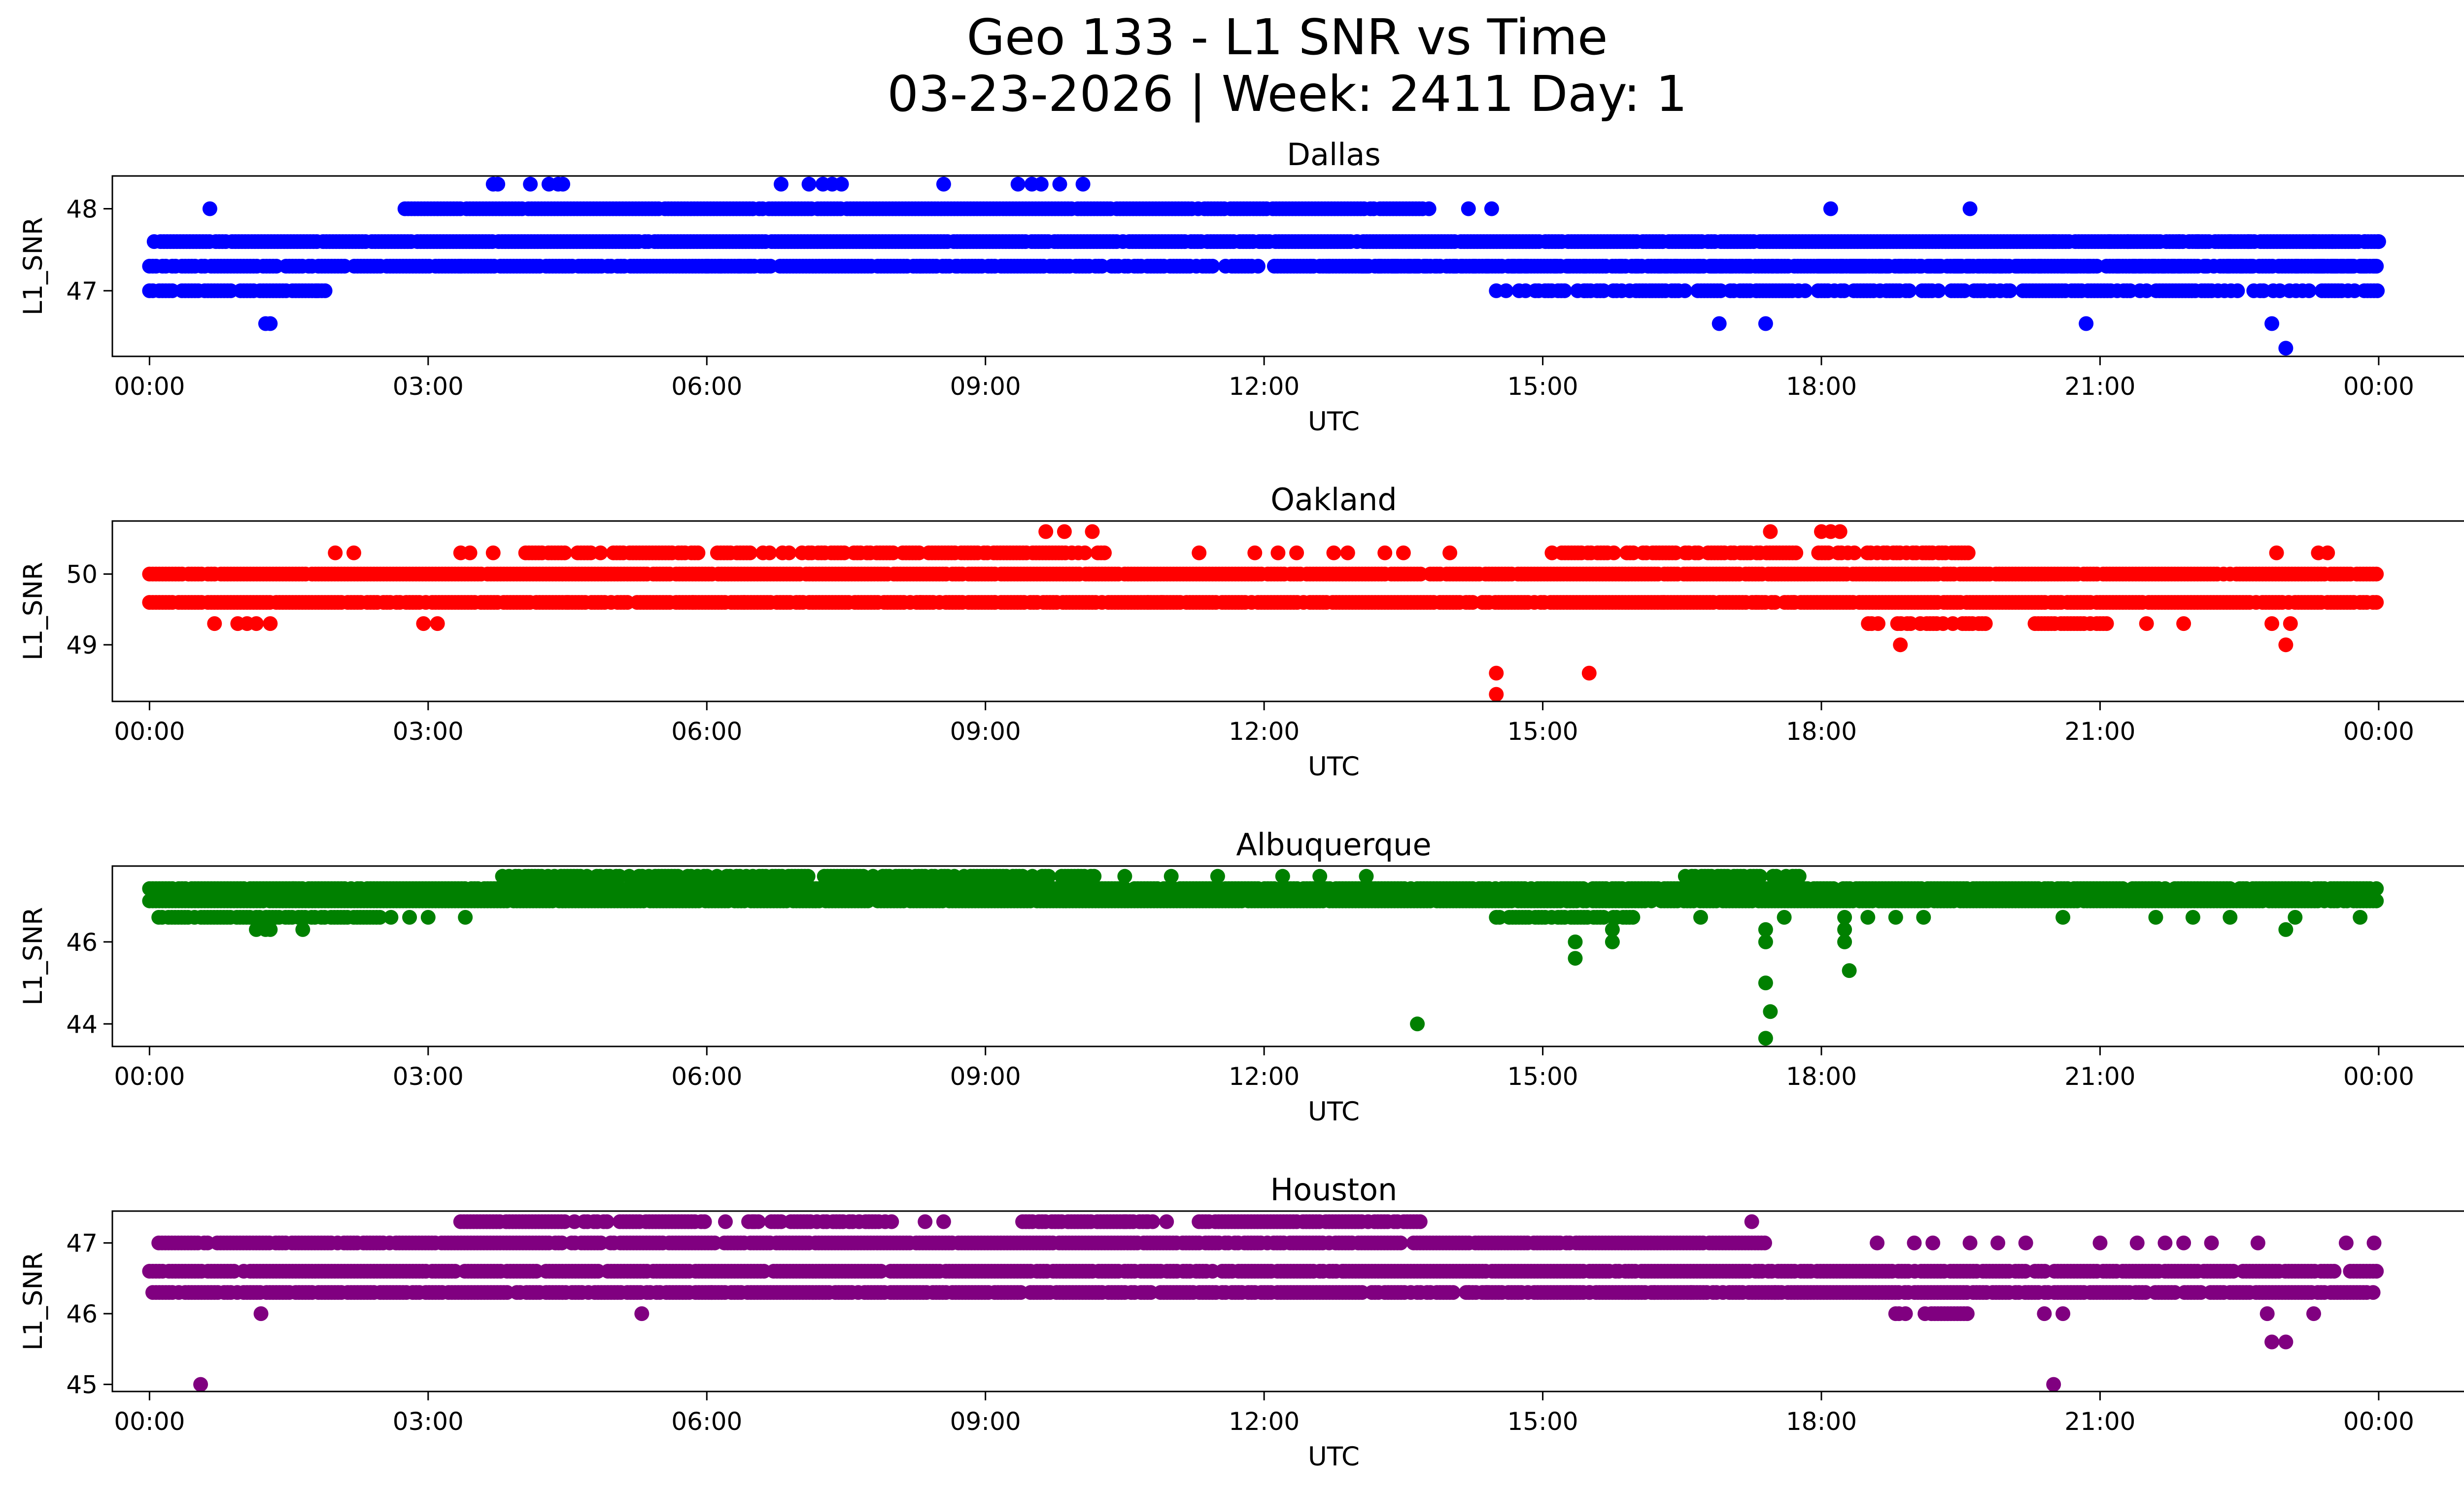 This screenshot has height=1495, width=2464. Describe the element at coordinates (985, 731) in the screenshot. I see `x-tick-label: 09:00` at that location.